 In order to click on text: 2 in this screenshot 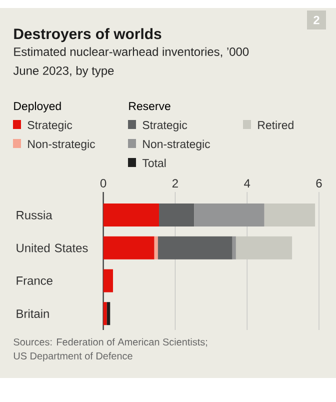, I will do `click(317, 20)`.